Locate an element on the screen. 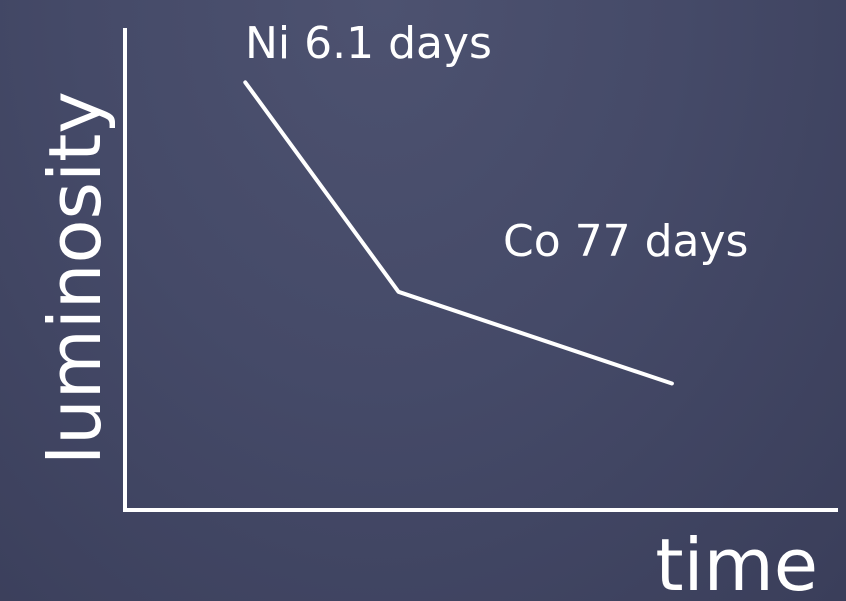 This screenshot has width=846, height=601. annotation-co: Co 77 days is located at coordinates (625, 241).